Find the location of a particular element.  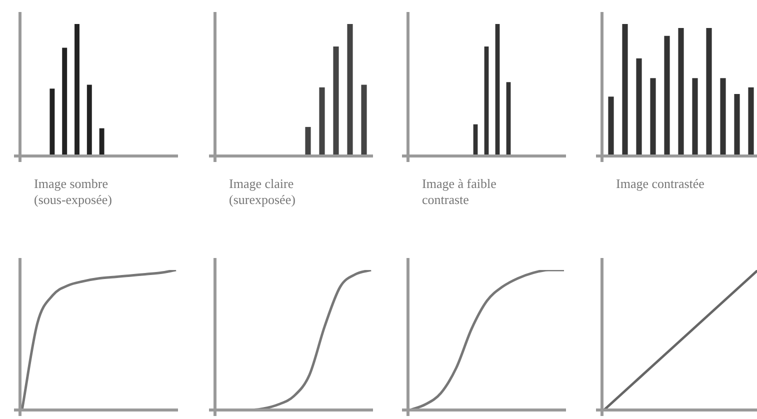

x-axis-title: Image claire (surexposée) is located at coordinates (262, 192).